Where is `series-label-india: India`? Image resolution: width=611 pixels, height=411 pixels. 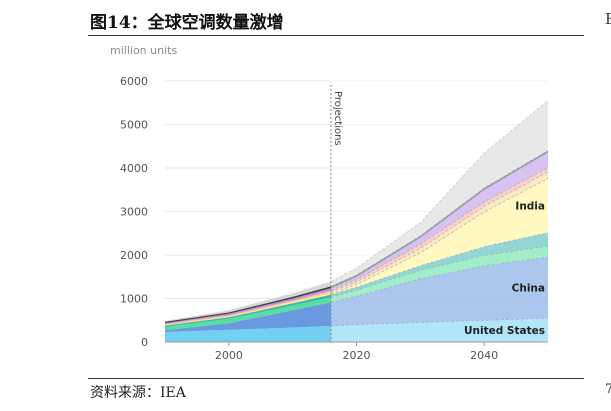 series-label-india: India is located at coordinates (530, 207).